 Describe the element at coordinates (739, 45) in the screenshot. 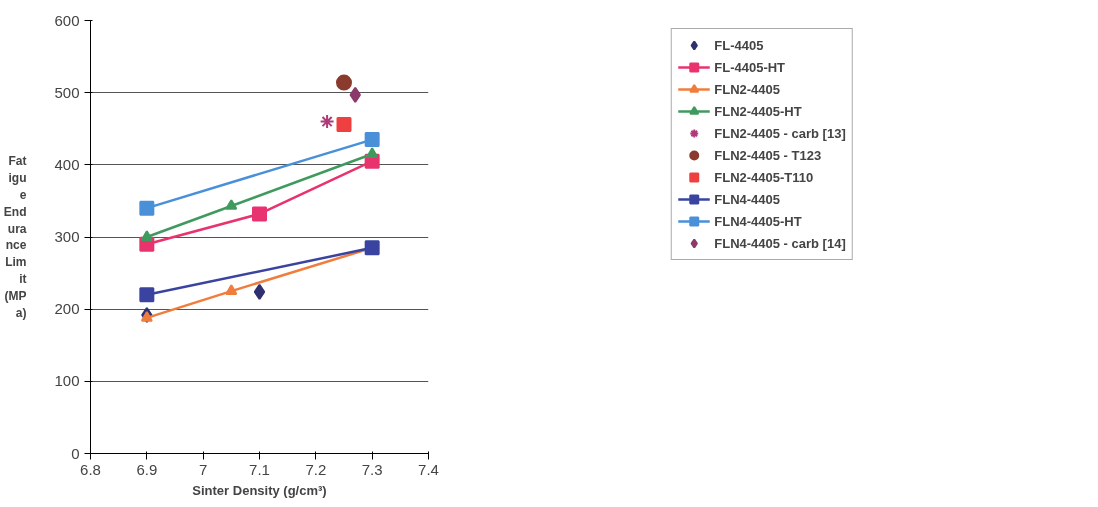

I see `legend-label: FL-4405` at that location.